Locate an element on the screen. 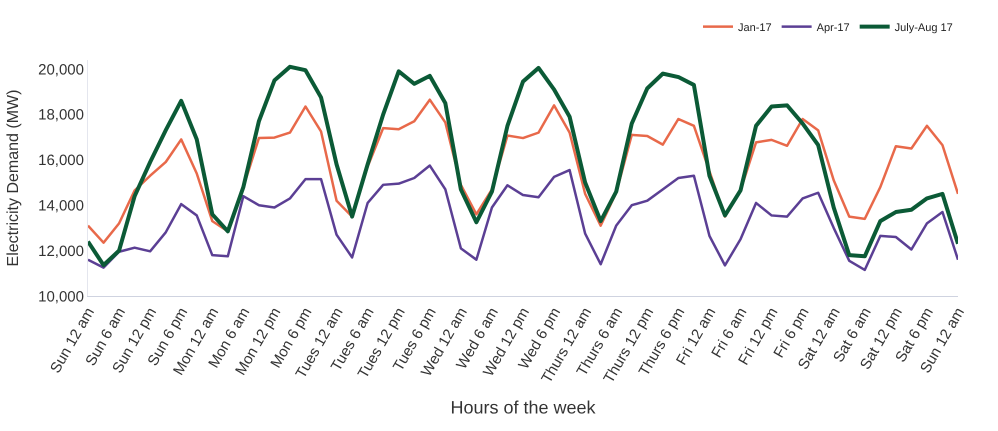 This screenshot has height=431, width=998. legend-label: Apr-17 is located at coordinates (833, 28).